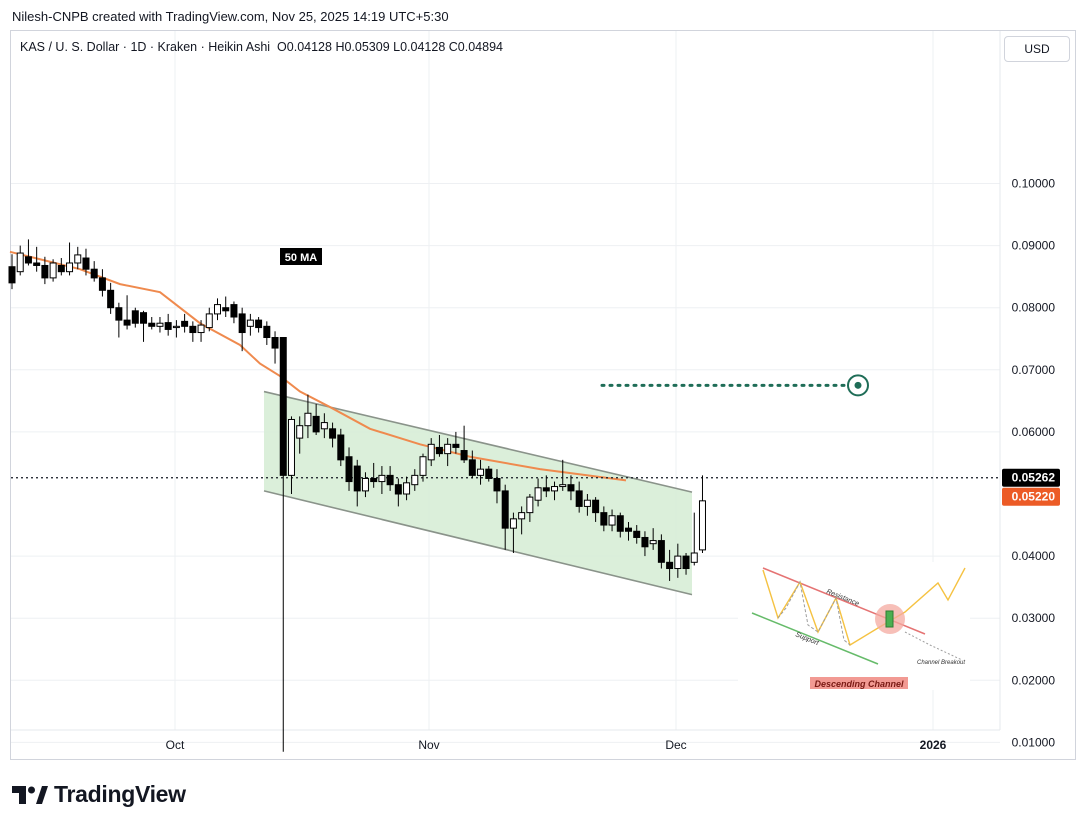 This screenshot has height=828, width=1087. What do you see at coordinates (475, 47) in the screenshot?
I see `ohlc-close: C0.04894` at bounding box center [475, 47].